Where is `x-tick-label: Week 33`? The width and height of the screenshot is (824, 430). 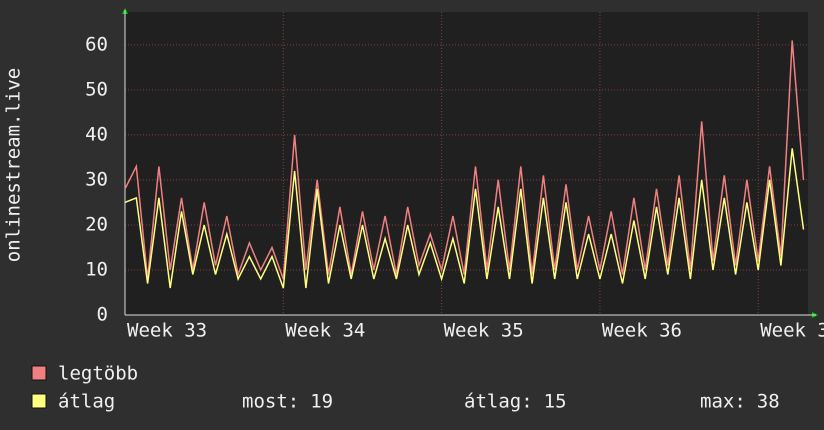
x-tick-label: Week 33 is located at coordinates (167, 331).